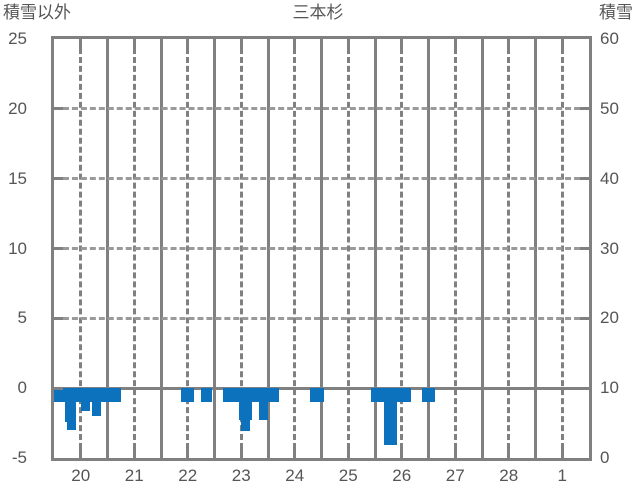 The width and height of the screenshot is (636, 501). Describe the element at coordinates (609, 38) in the screenshot. I see `y-axis-label-right-60: 60` at that location.